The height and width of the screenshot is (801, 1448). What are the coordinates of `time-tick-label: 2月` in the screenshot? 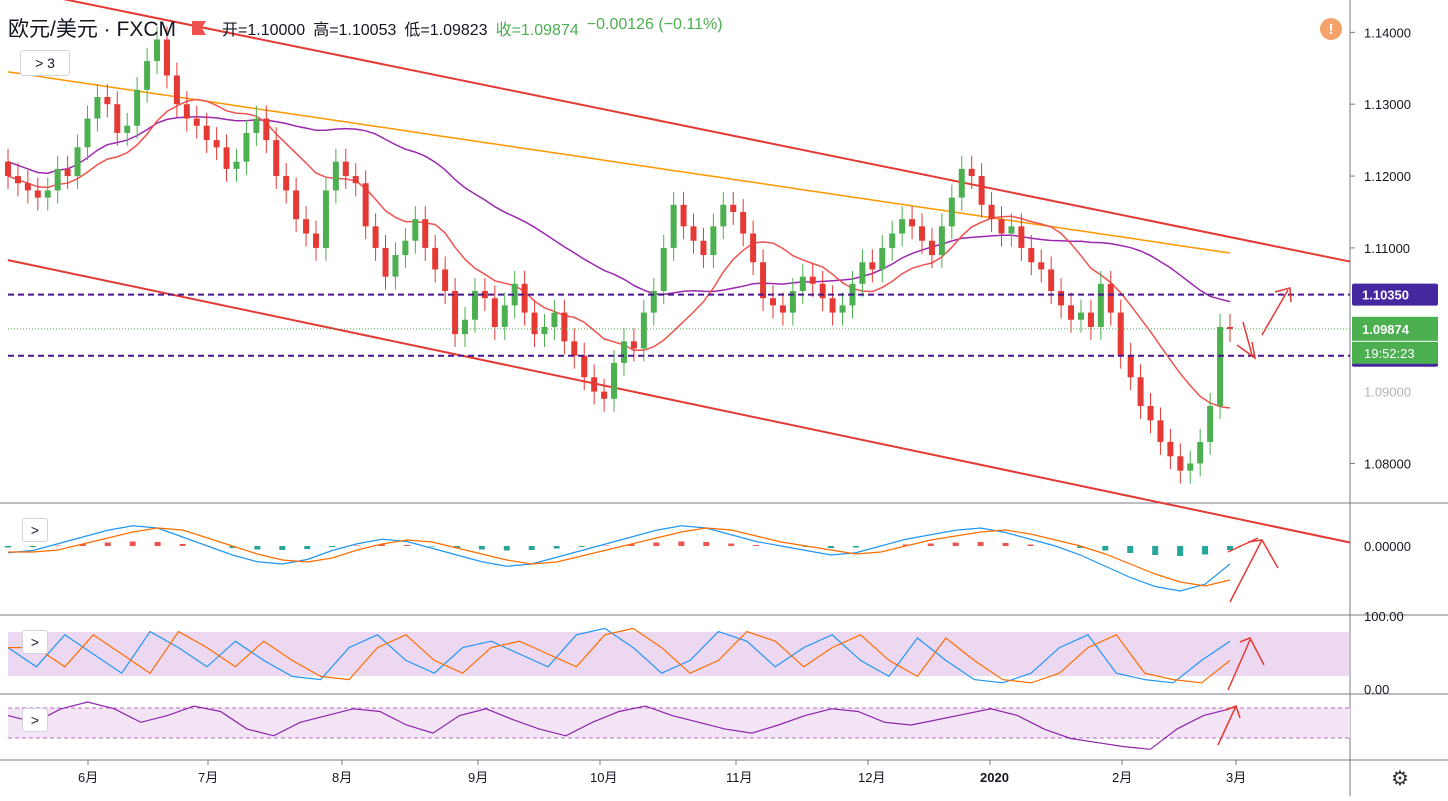 It's located at (1122, 777).